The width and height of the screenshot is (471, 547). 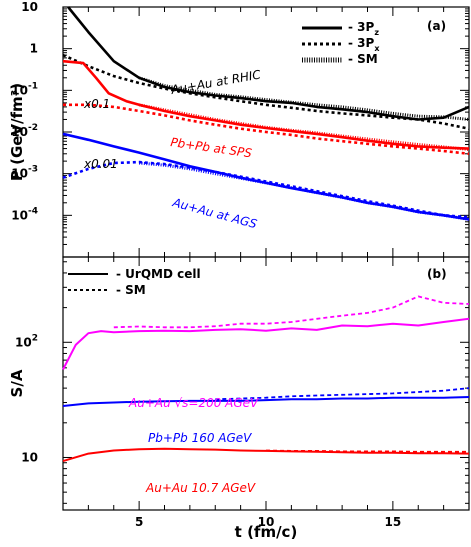 I want to click on annotation: Au+Au at AGS, so click(x=214, y=213).